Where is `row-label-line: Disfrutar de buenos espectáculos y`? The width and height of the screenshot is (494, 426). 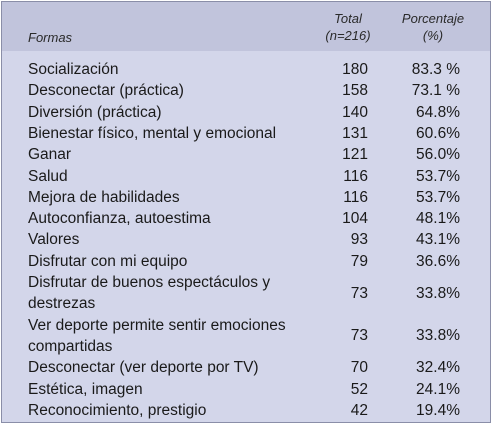
row-label-line: Disfrutar de buenos espectáculos y is located at coordinates (149, 282).